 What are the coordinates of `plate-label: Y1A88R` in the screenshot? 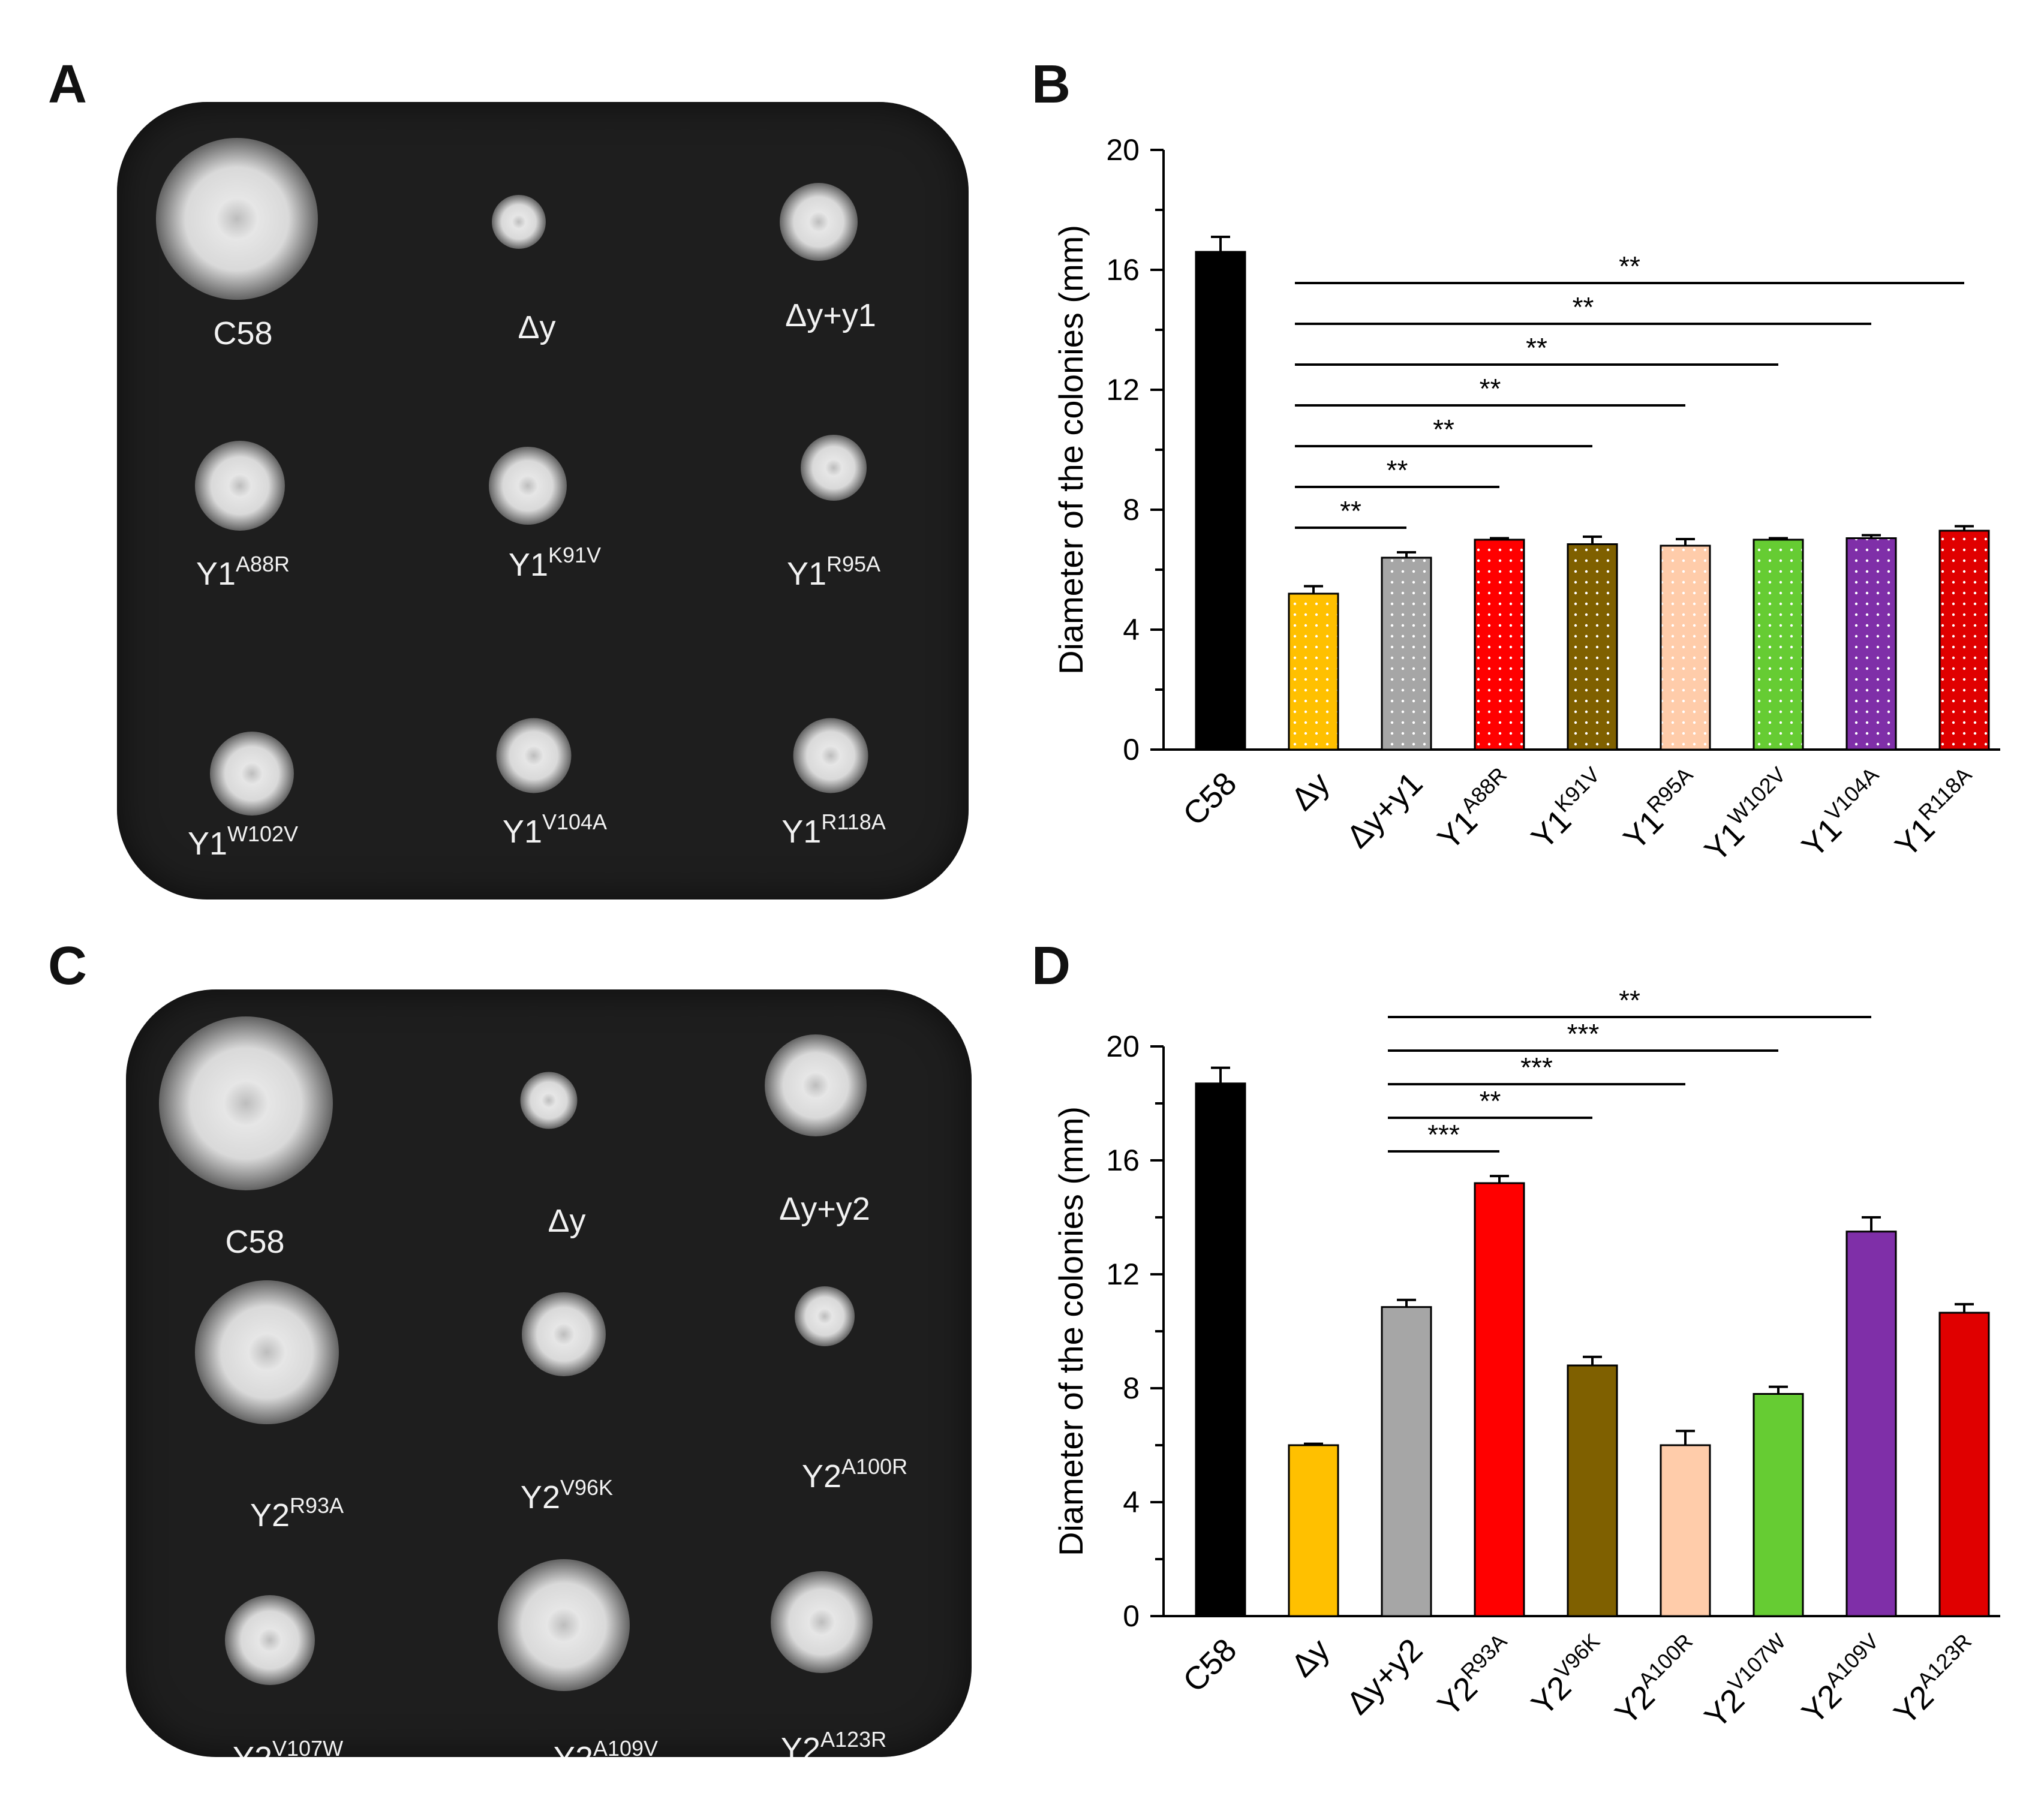 It's located at (243, 572).